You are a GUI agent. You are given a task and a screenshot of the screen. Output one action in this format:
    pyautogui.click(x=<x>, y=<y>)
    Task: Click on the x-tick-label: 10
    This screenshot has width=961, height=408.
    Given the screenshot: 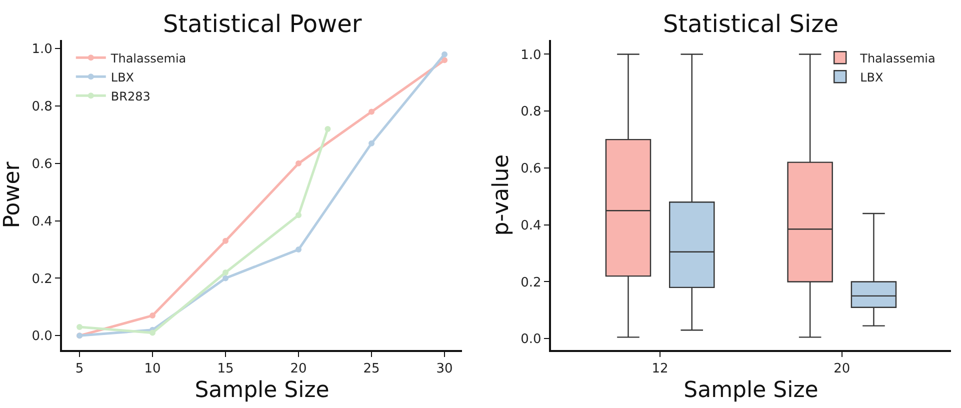 What is the action you would take?
    pyautogui.click(x=152, y=369)
    